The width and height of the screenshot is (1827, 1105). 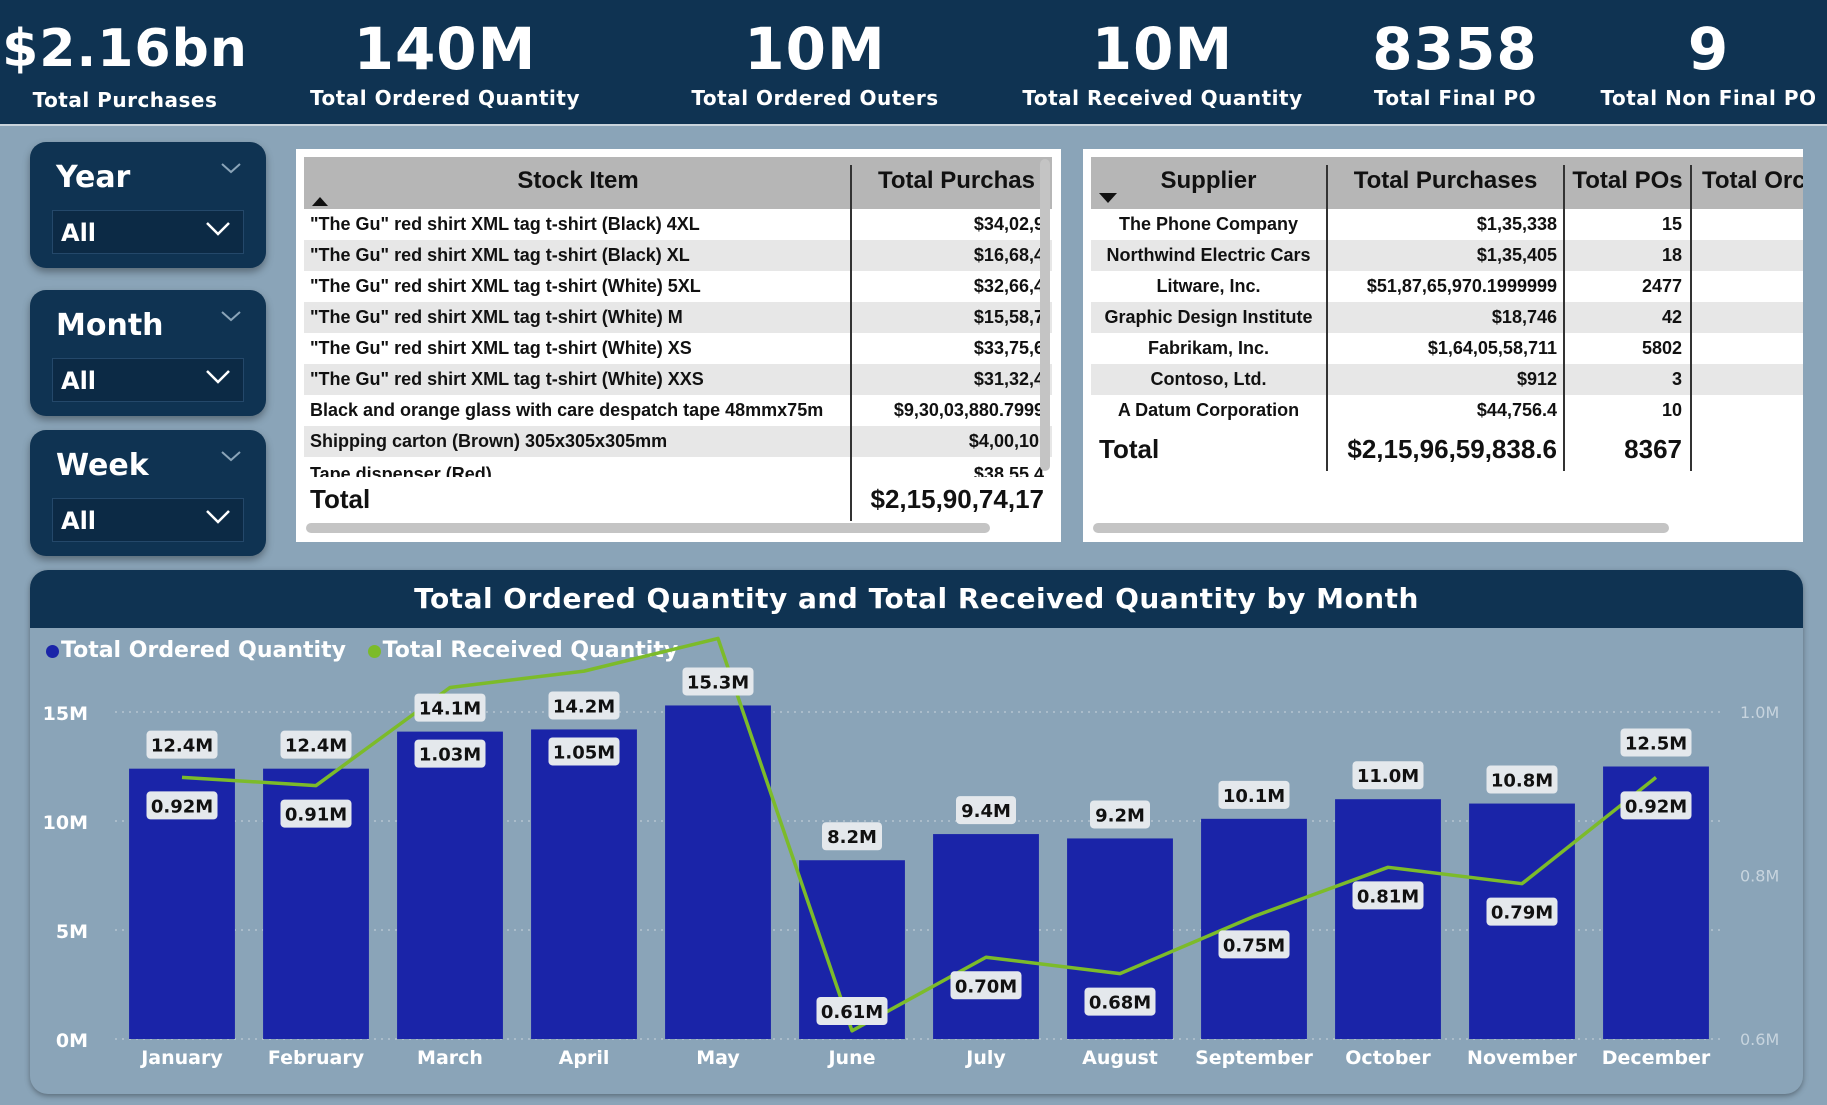 I want to click on table-row: Litware, Inc. $51,87,65,970.1999999 2477, so click(x=1447, y=286).